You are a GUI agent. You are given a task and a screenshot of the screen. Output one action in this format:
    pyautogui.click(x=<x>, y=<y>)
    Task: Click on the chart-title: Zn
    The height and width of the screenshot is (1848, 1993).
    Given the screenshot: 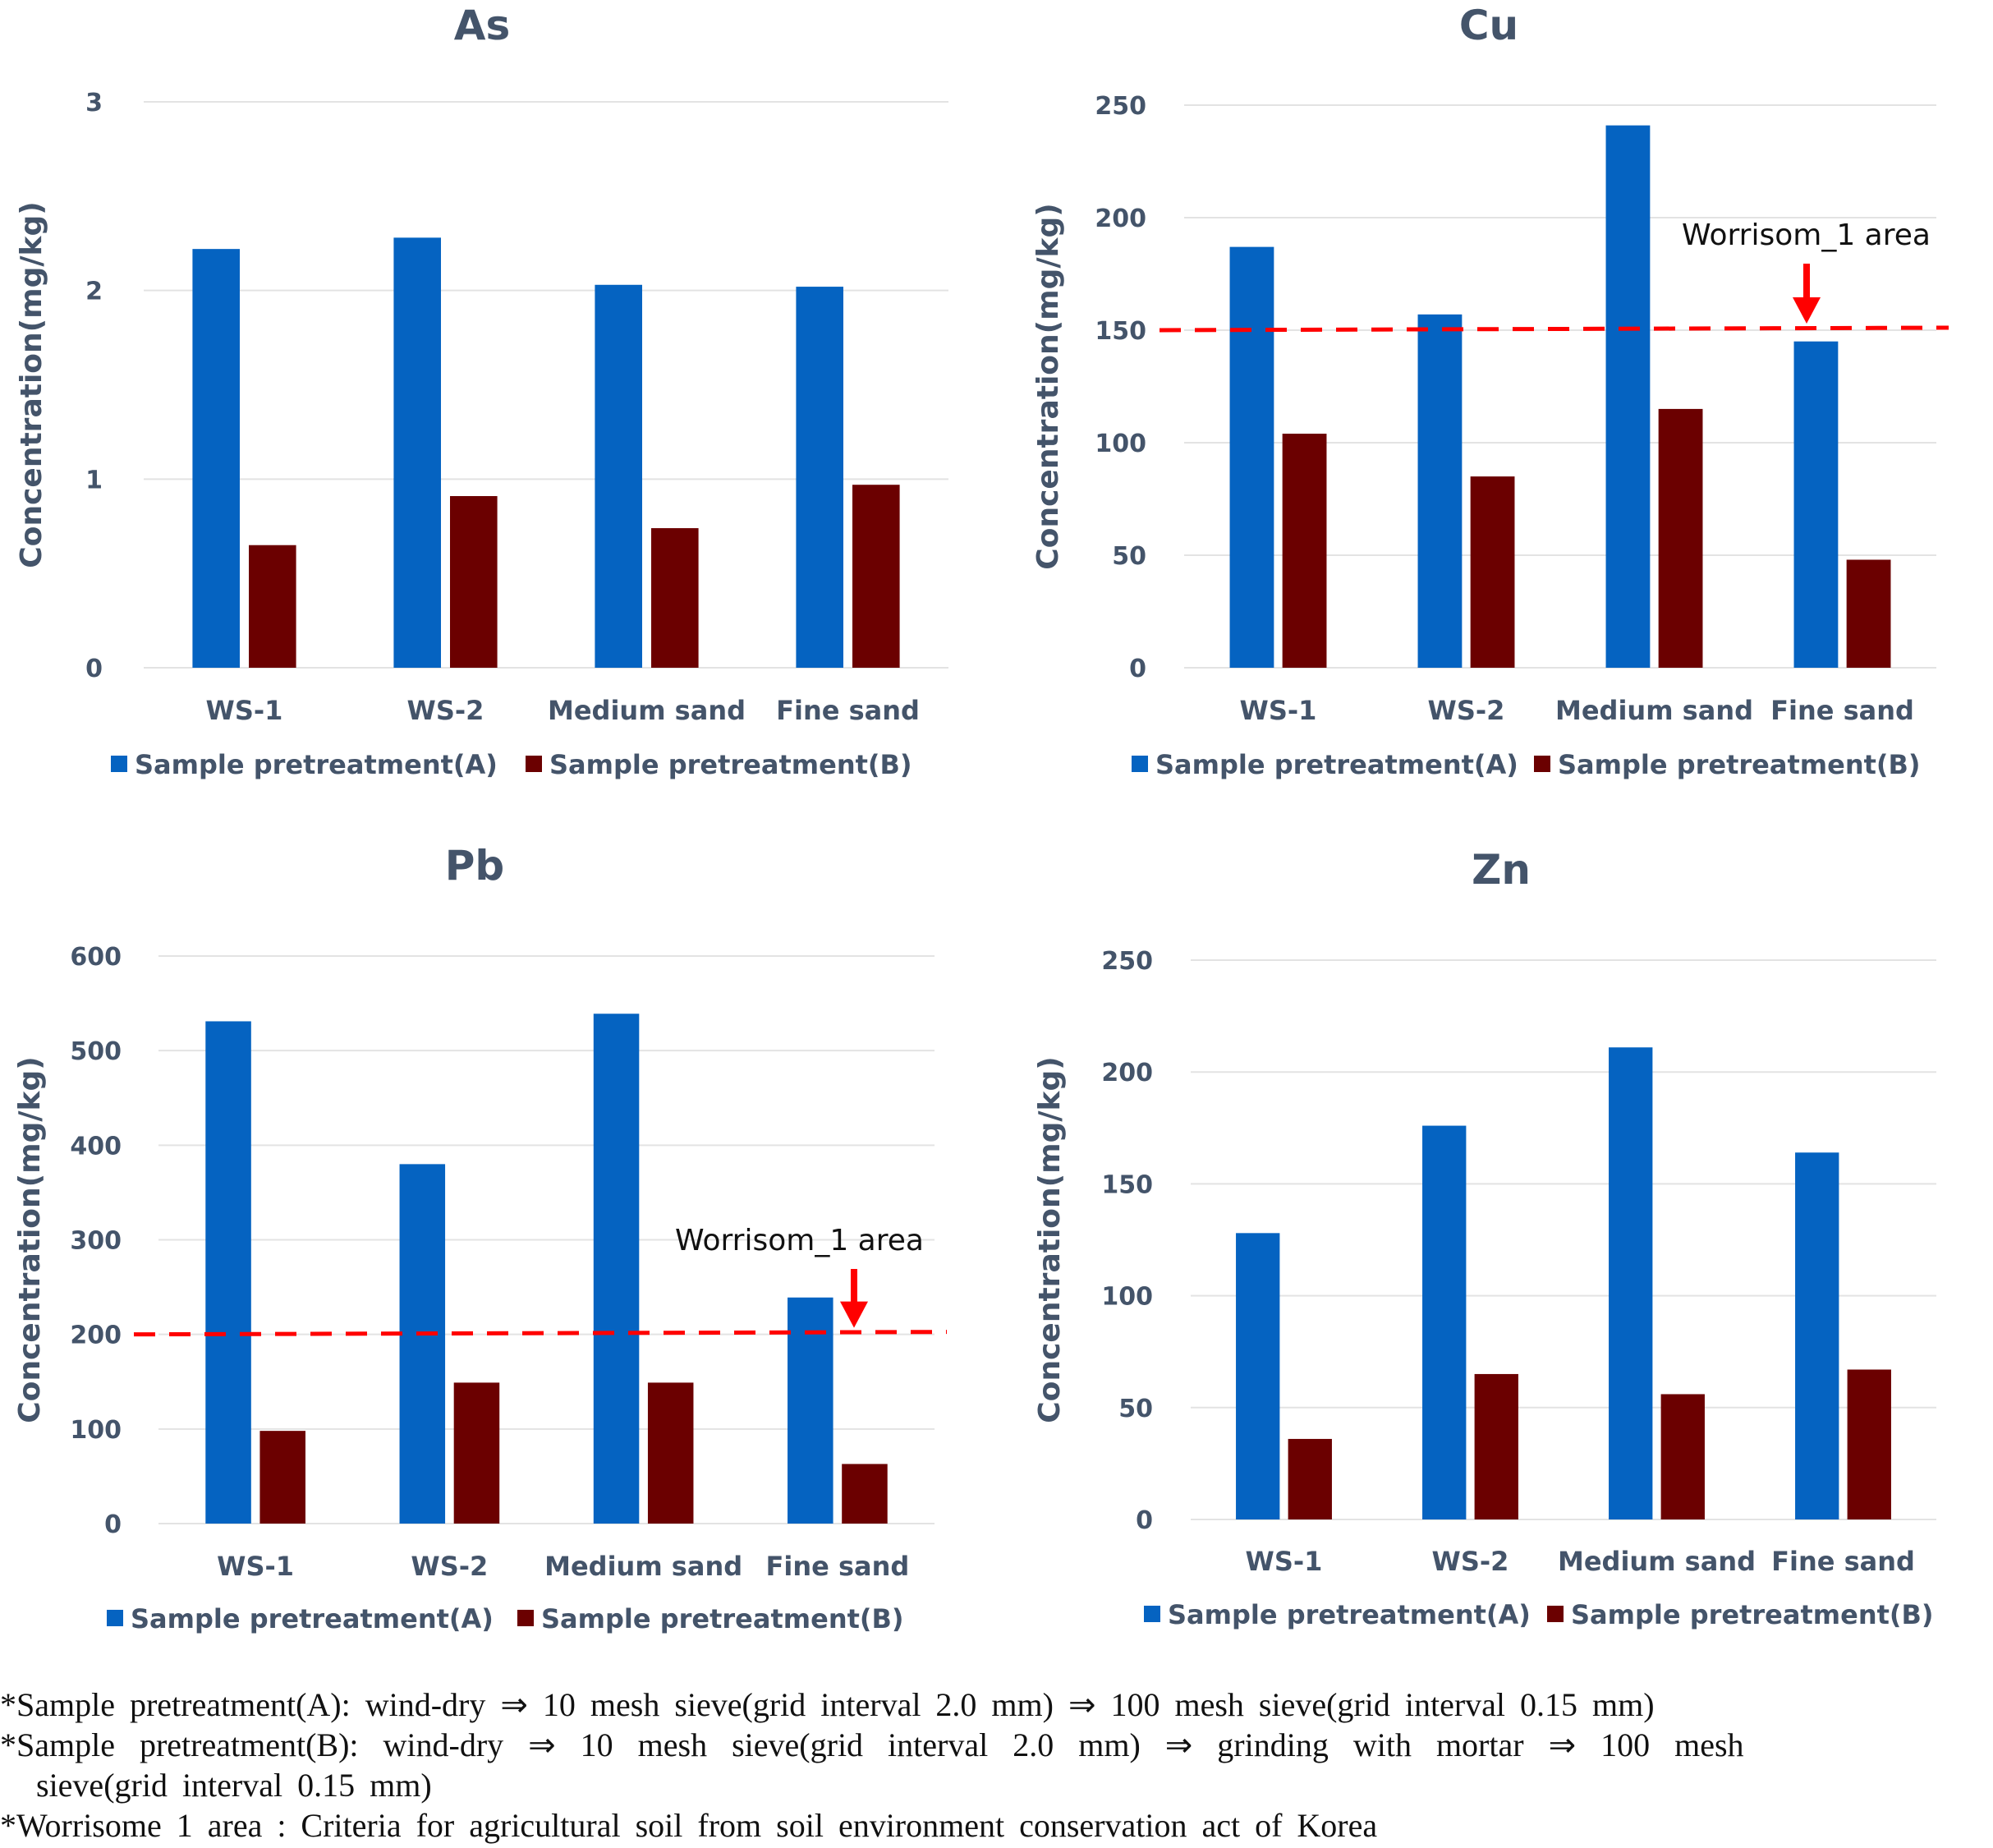 What is the action you would take?
    pyautogui.click(x=1501, y=870)
    